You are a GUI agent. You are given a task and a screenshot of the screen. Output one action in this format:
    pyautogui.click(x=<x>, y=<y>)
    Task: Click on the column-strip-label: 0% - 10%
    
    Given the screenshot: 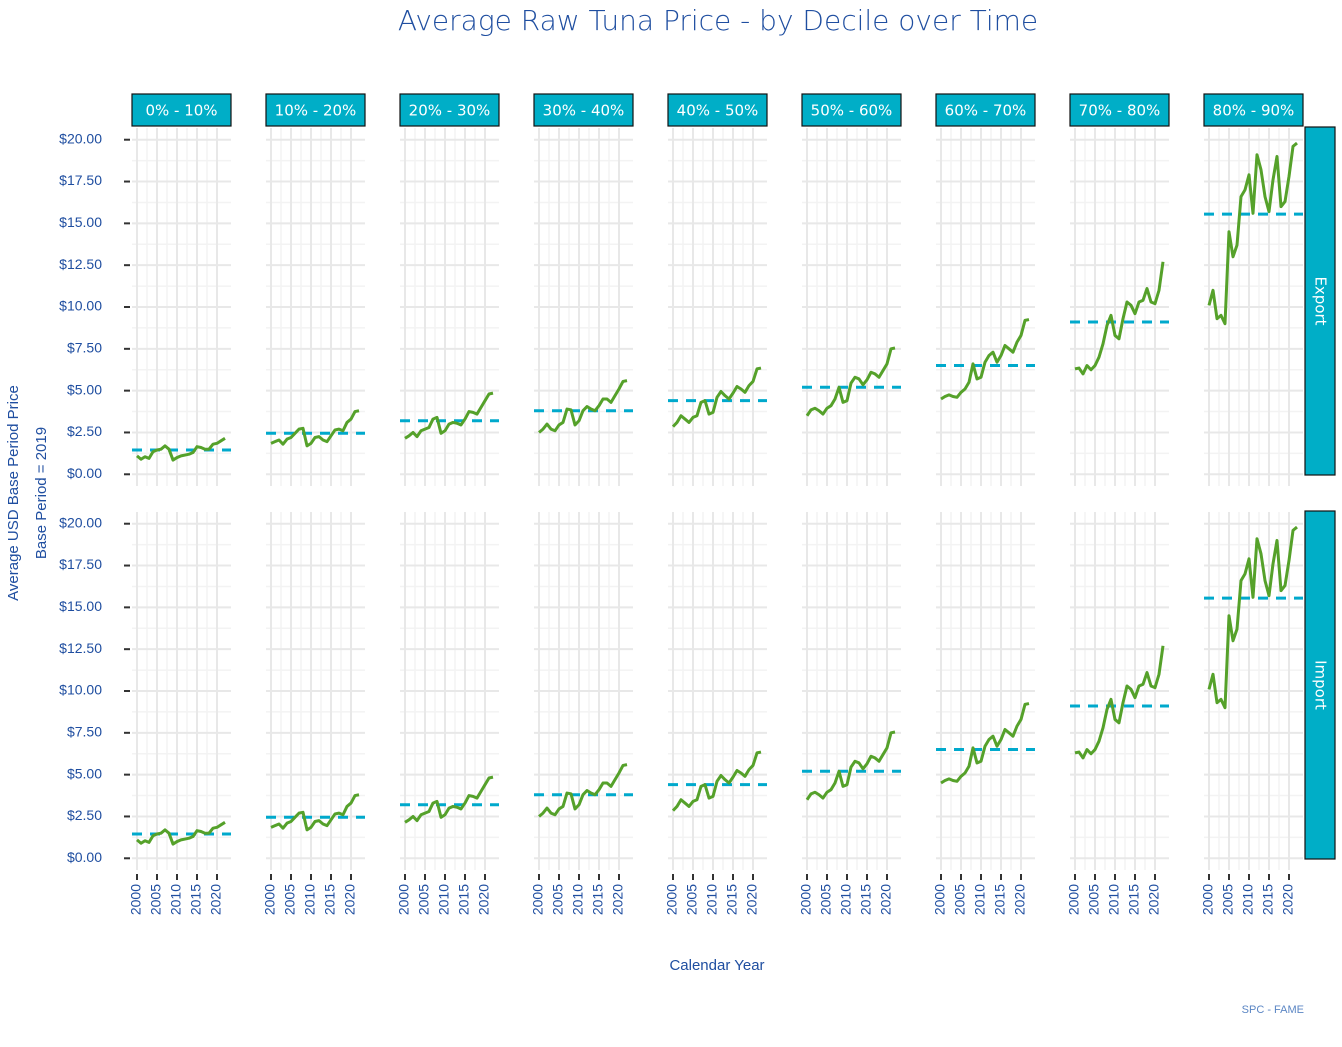 What is the action you would take?
    pyautogui.click(x=181, y=111)
    